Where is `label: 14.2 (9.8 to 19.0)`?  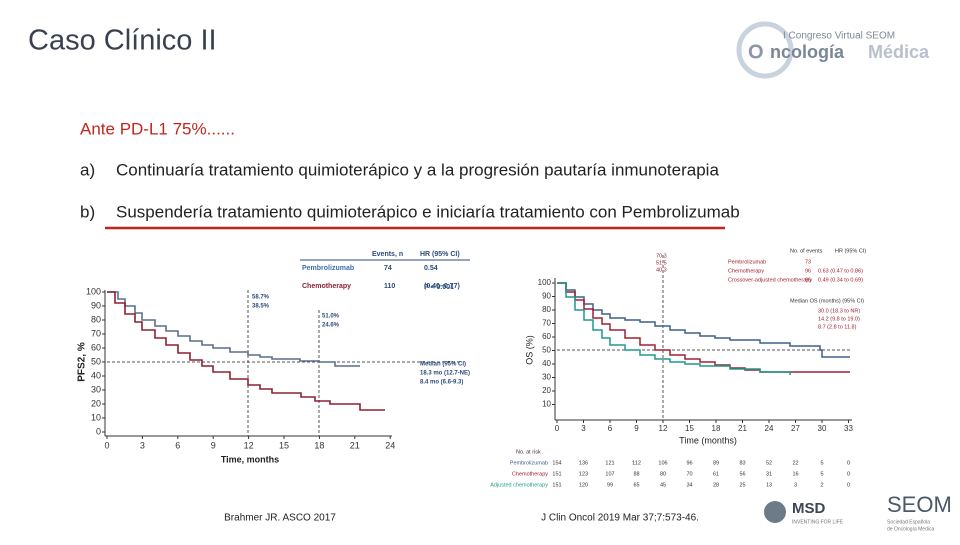
label: 14.2 (9.8 to 19.0) is located at coordinates (839, 319).